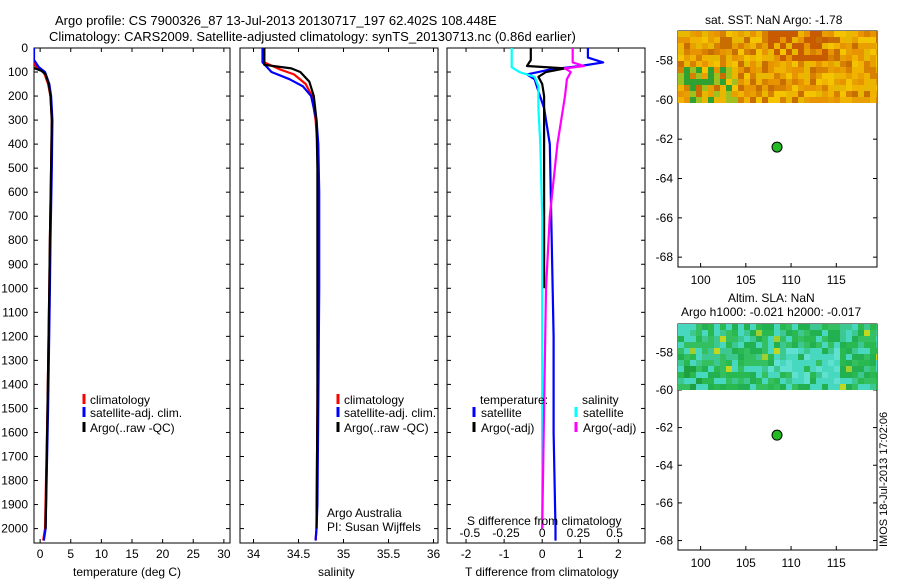 The image size is (900, 580). I want to click on y-tick-label: 1900, so click(14, 505).